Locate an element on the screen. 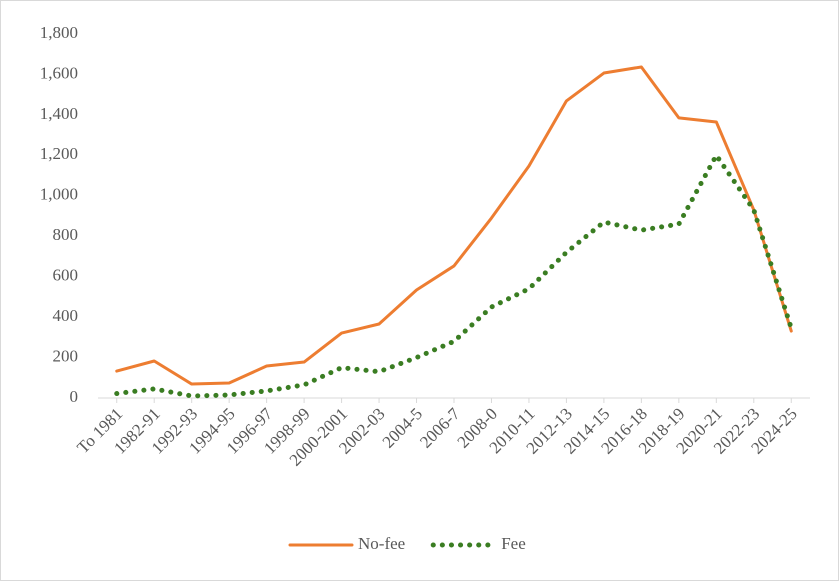  y-tick-label: 1,400 is located at coordinates (59, 113).